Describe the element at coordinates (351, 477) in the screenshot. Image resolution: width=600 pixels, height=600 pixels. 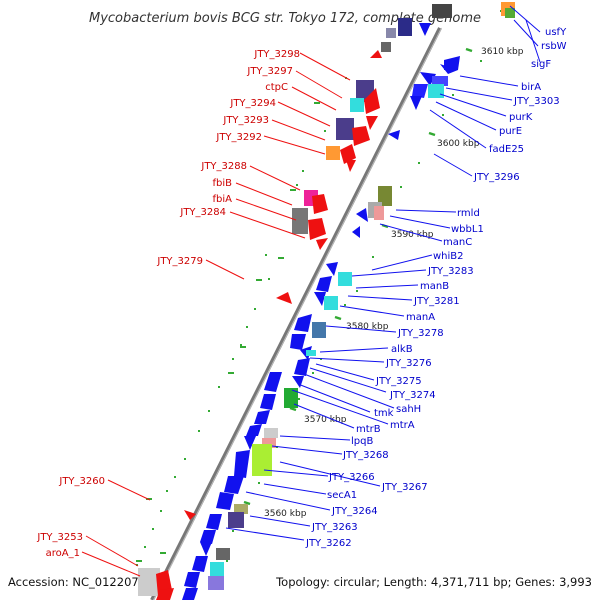
I see `gene-label-right: JTY_3266` at that location.